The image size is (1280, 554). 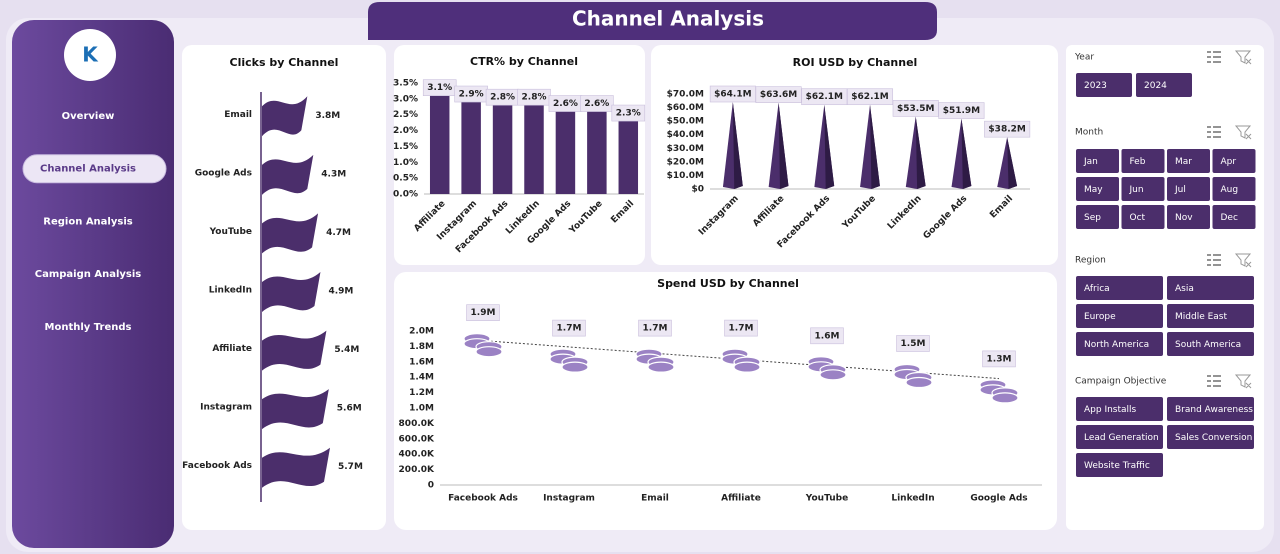 I want to click on slicer-item: Jun, so click(x=1136, y=190).